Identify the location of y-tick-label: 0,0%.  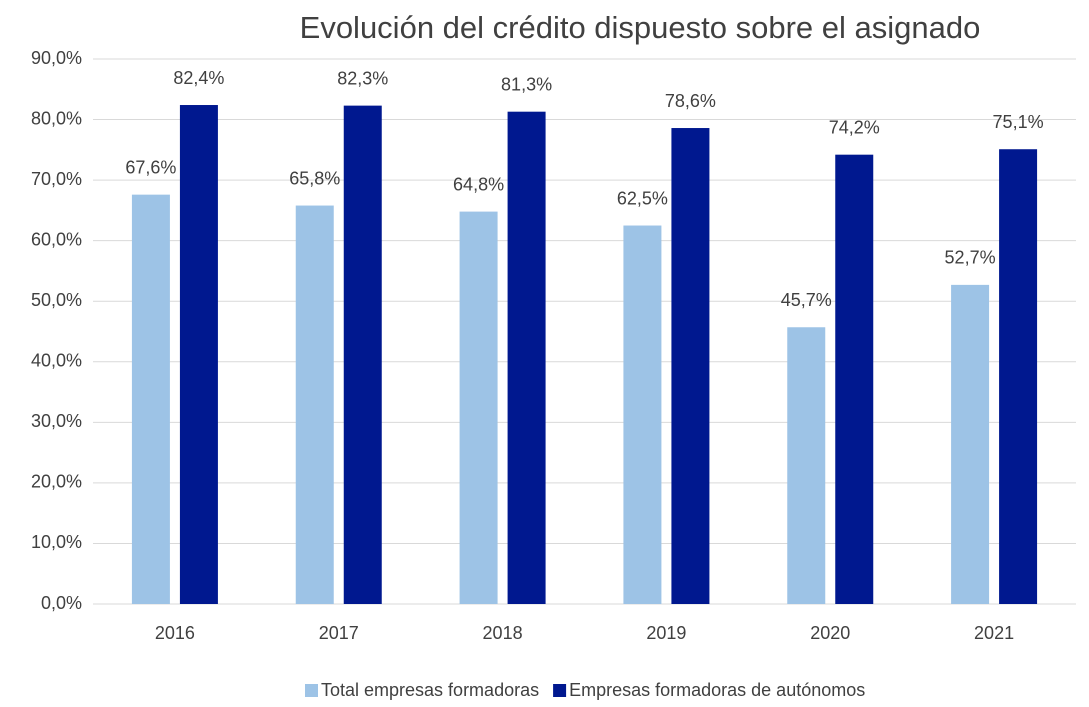
(61, 603).